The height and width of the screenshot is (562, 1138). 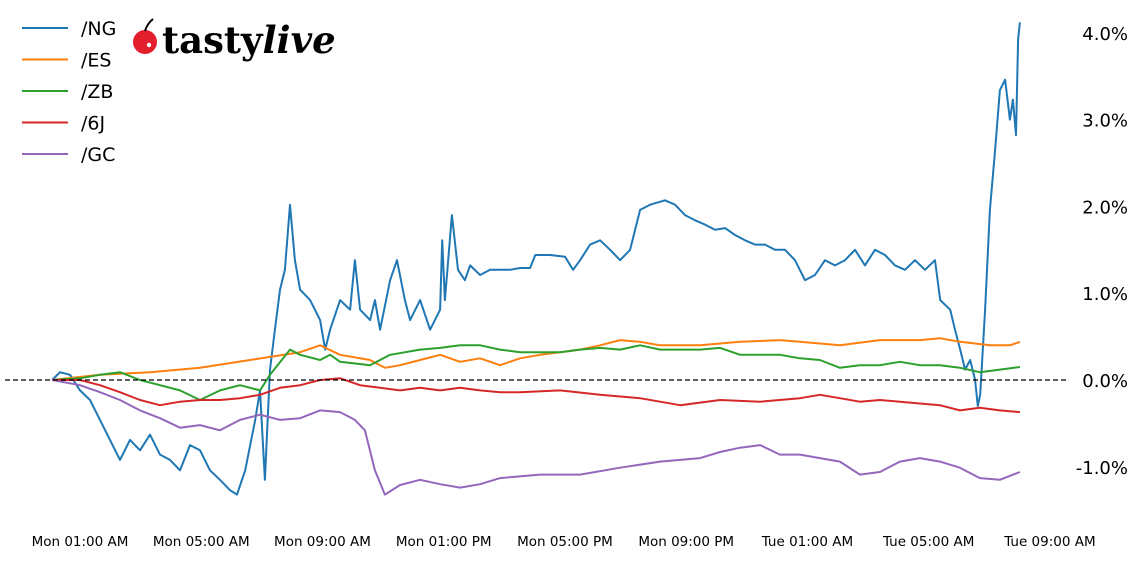 What do you see at coordinates (213, 40) in the screenshot?
I see `logo-text: tasty` at bounding box center [213, 40].